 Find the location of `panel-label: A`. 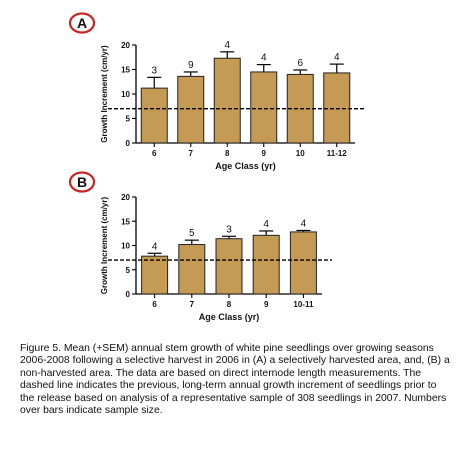

panel-label: A is located at coordinates (82, 23).